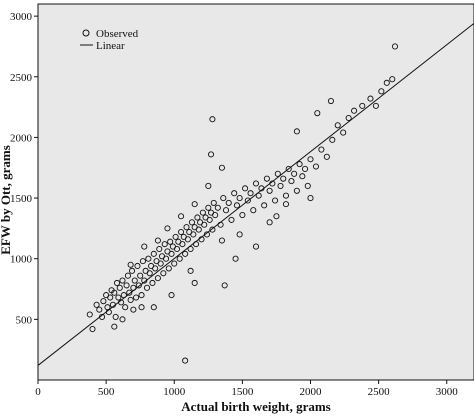 The height and width of the screenshot is (416, 474). Describe the element at coordinates (174, 392) in the screenshot. I see `x-tick-label: 1000` at that location.